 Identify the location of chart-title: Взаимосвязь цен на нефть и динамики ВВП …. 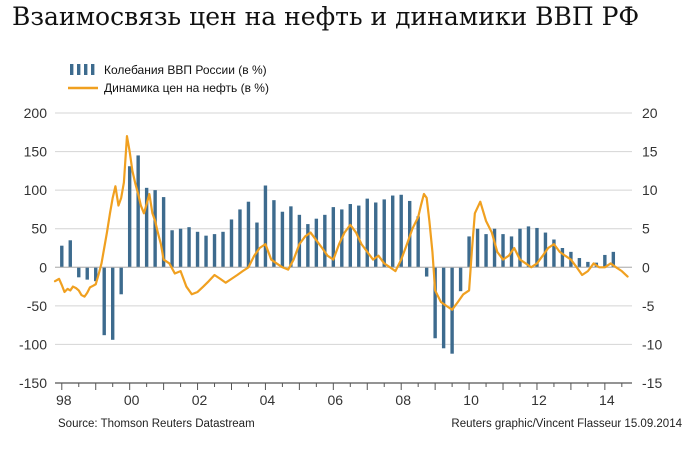
(326, 16).